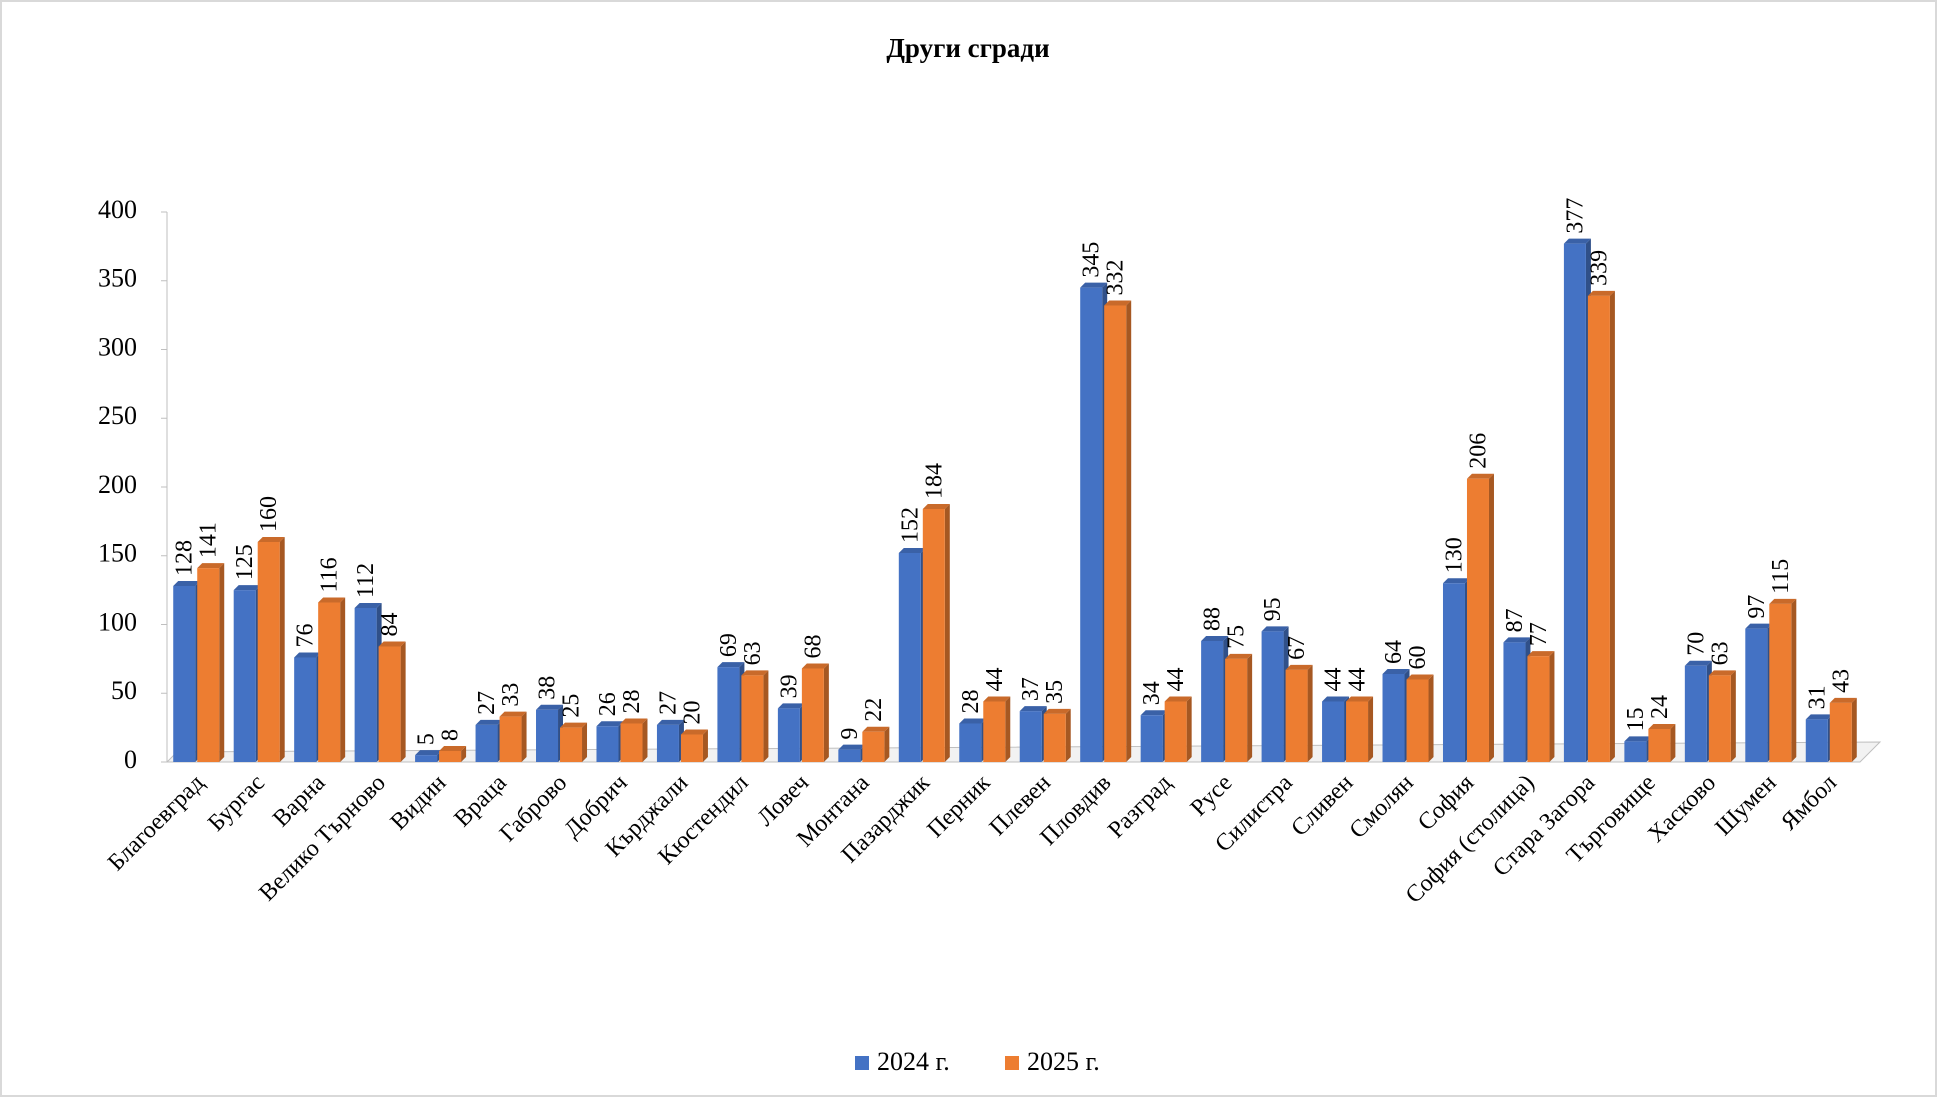  I want to click on data-label: 377, so click(1575, 216).